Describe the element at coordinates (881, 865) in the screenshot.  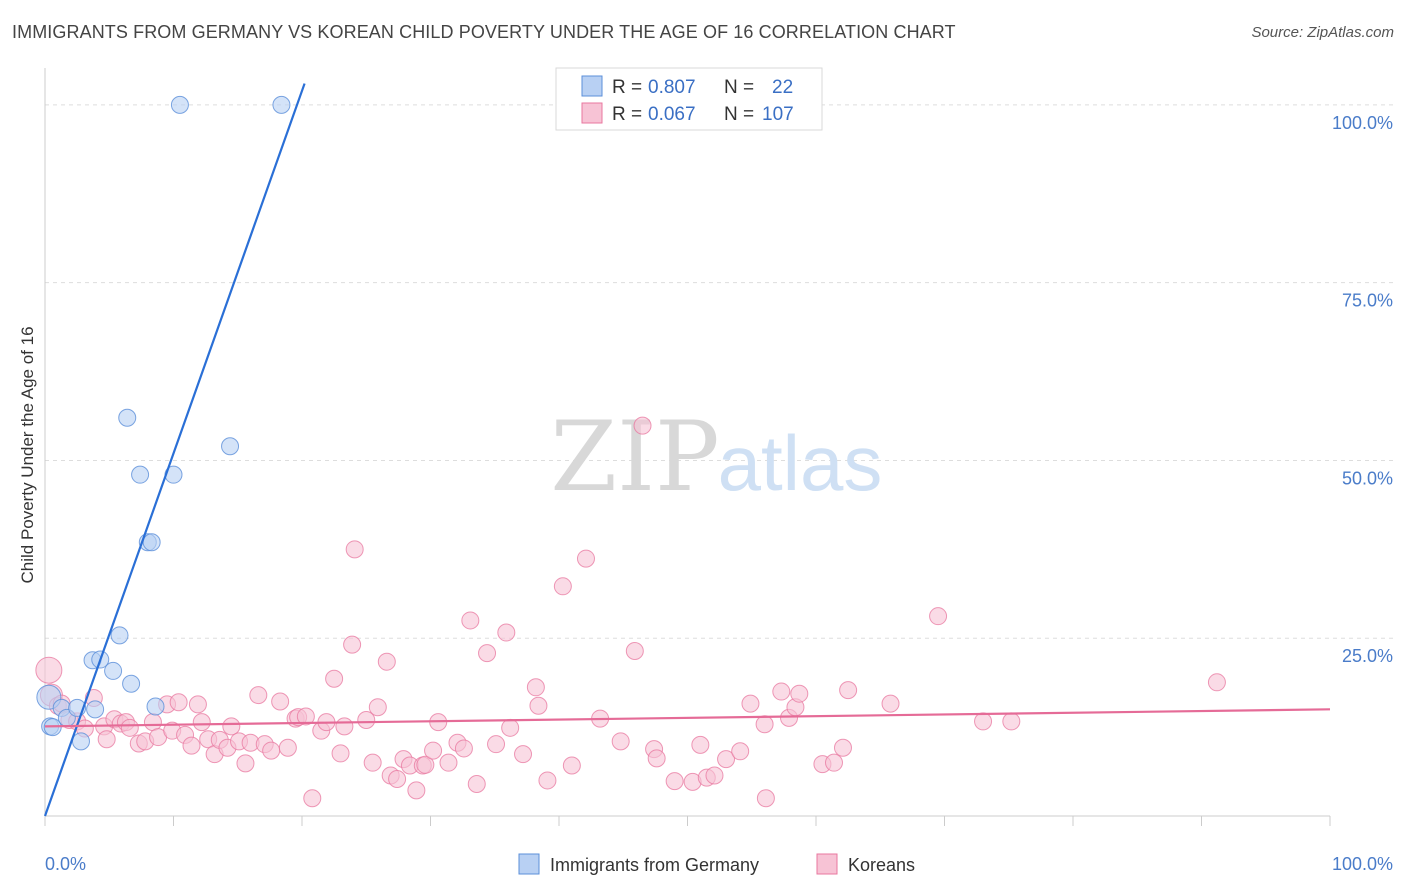
I see `bottom-legend-label-koreans: Koreans` at that location.